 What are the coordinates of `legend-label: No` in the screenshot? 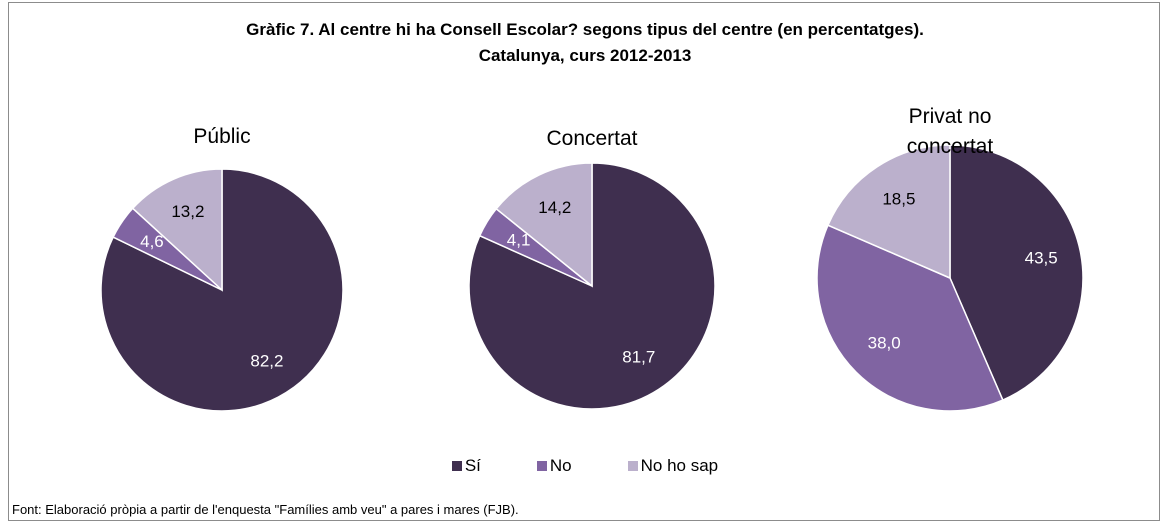 It's located at (560, 465).